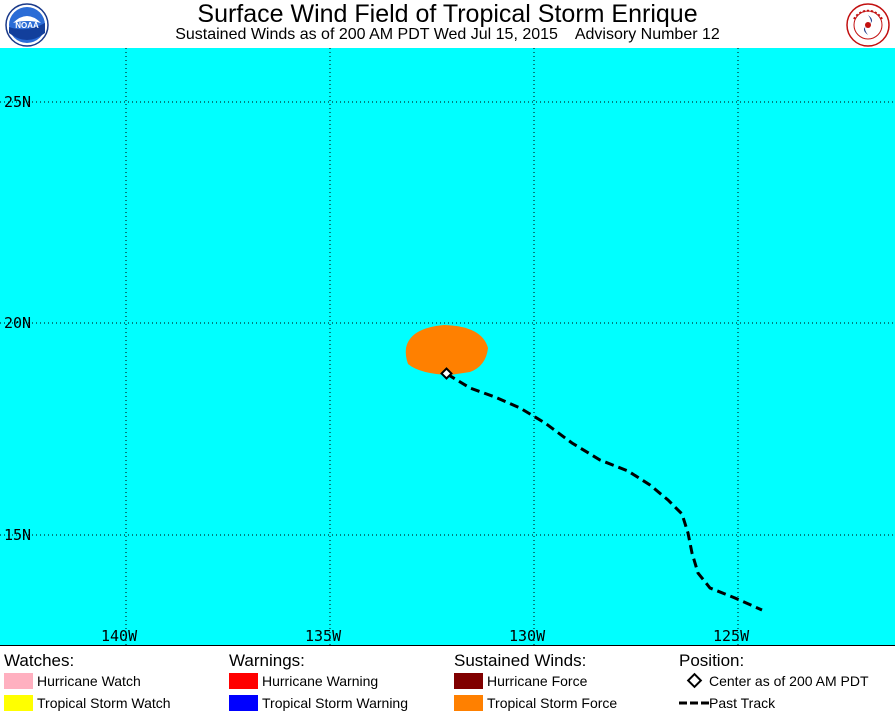 This screenshot has height=716, width=895. What do you see at coordinates (18, 703) in the screenshot?
I see `tropical-storm-watch-swatch` at bounding box center [18, 703].